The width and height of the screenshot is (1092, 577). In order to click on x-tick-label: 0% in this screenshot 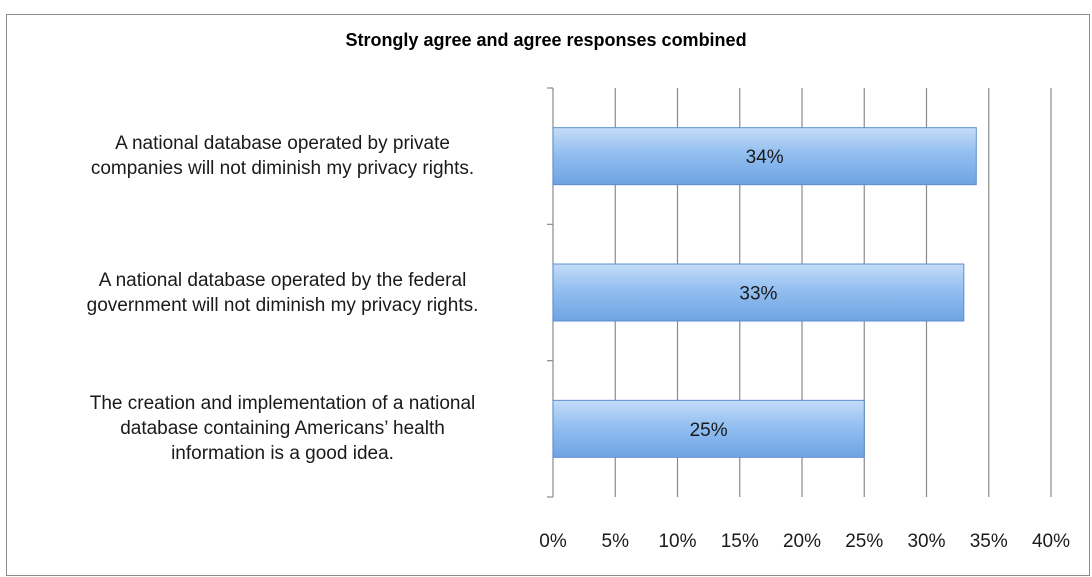, I will do `click(553, 541)`.